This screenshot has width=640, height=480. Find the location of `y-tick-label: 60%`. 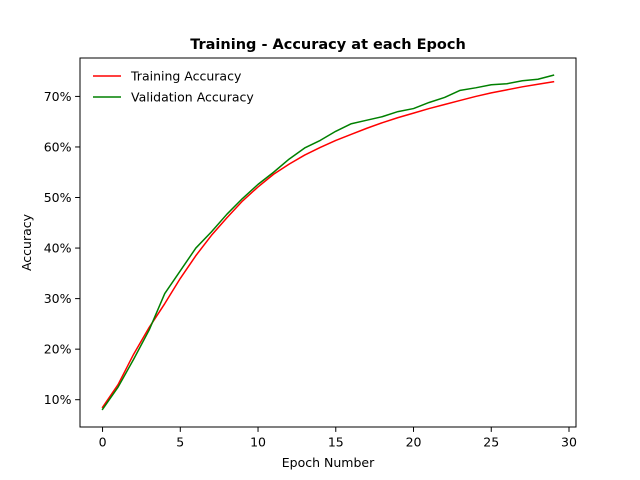

y-tick-label: 60% is located at coordinates (58, 146).